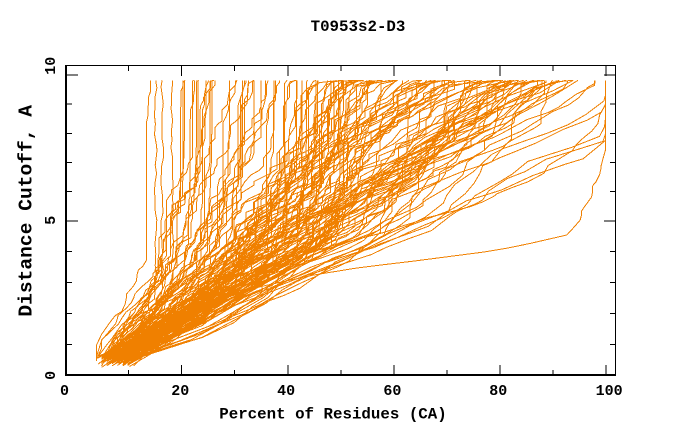  Describe the element at coordinates (392, 391) in the screenshot. I see `svg-text: 60` at that location.